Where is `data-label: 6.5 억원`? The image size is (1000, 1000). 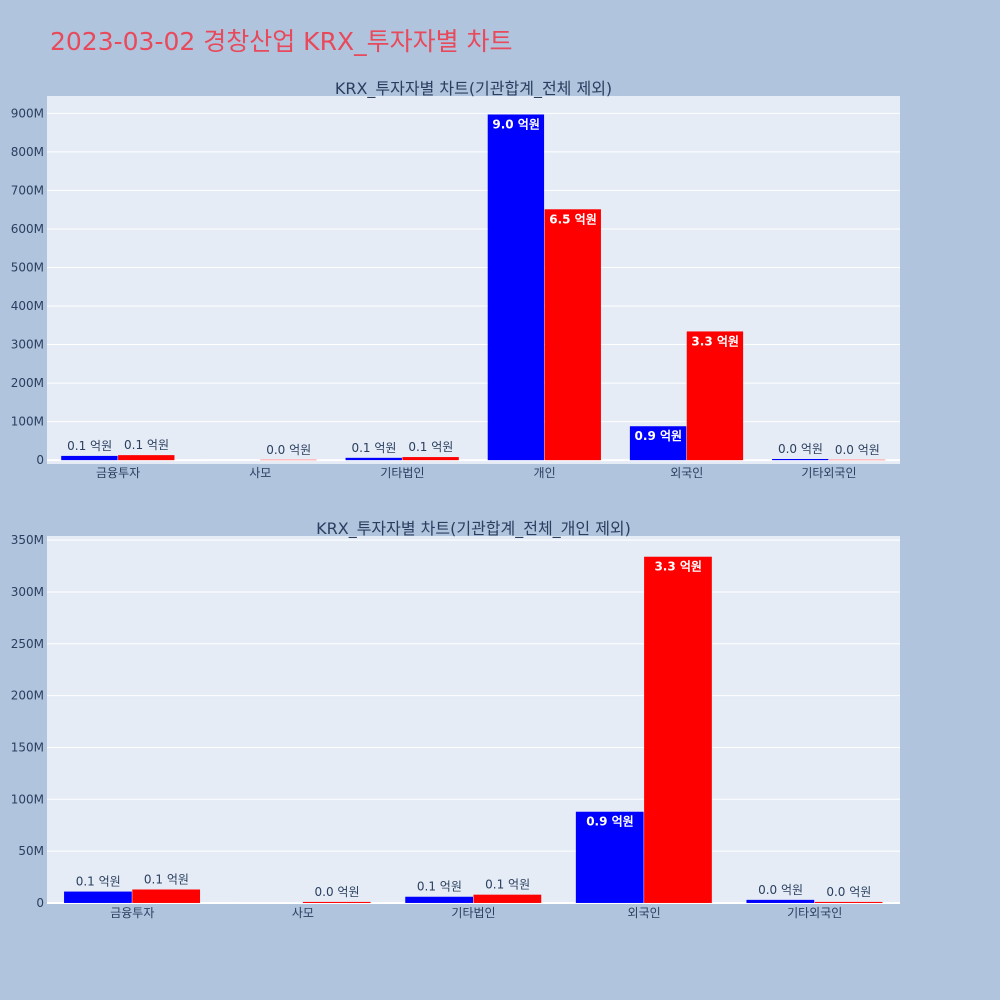
data-label: 6.5 억원 is located at coordinates (573, 219).